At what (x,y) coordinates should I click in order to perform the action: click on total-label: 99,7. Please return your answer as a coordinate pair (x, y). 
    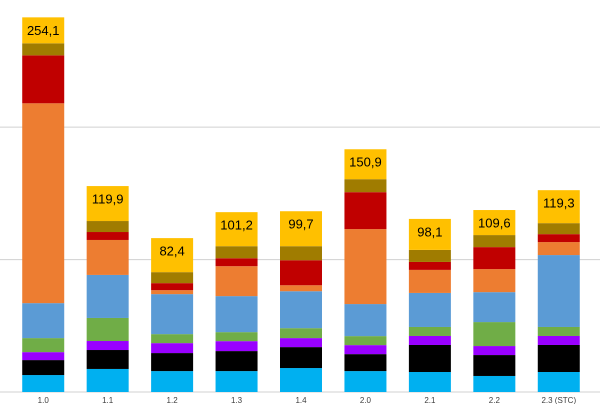
    Looking at the image, I should click on (300, 224).